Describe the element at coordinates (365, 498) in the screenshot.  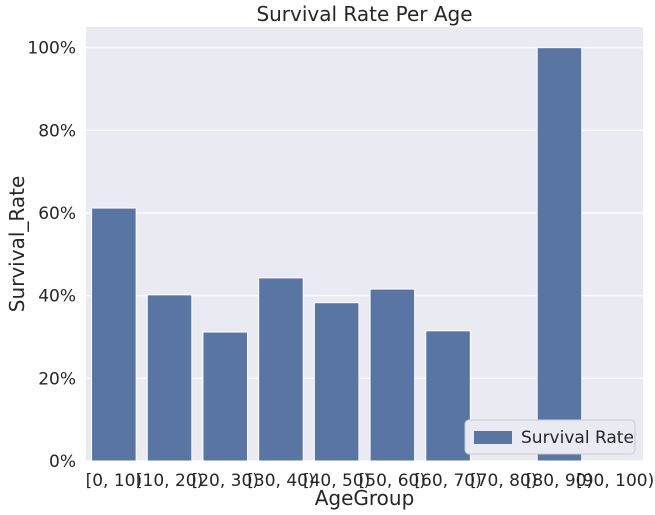
I see `x-axis-label: AgeGroup` at that location.